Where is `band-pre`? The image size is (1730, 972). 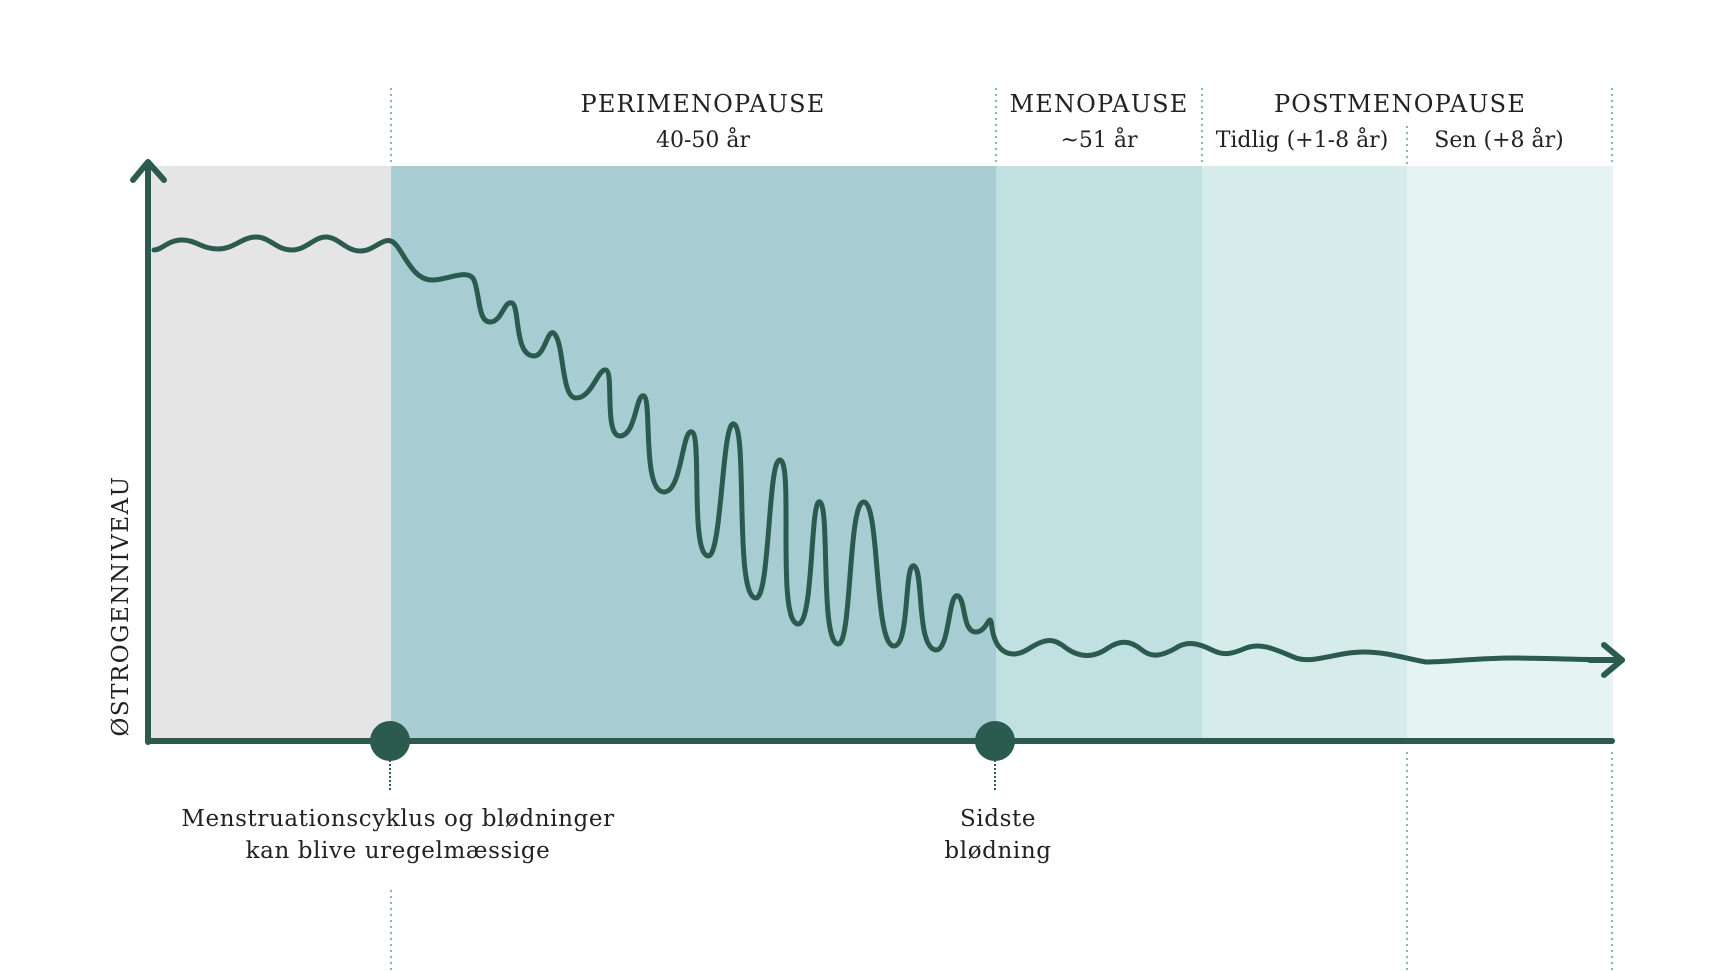
band-pre is located at coordinates (269, 452).